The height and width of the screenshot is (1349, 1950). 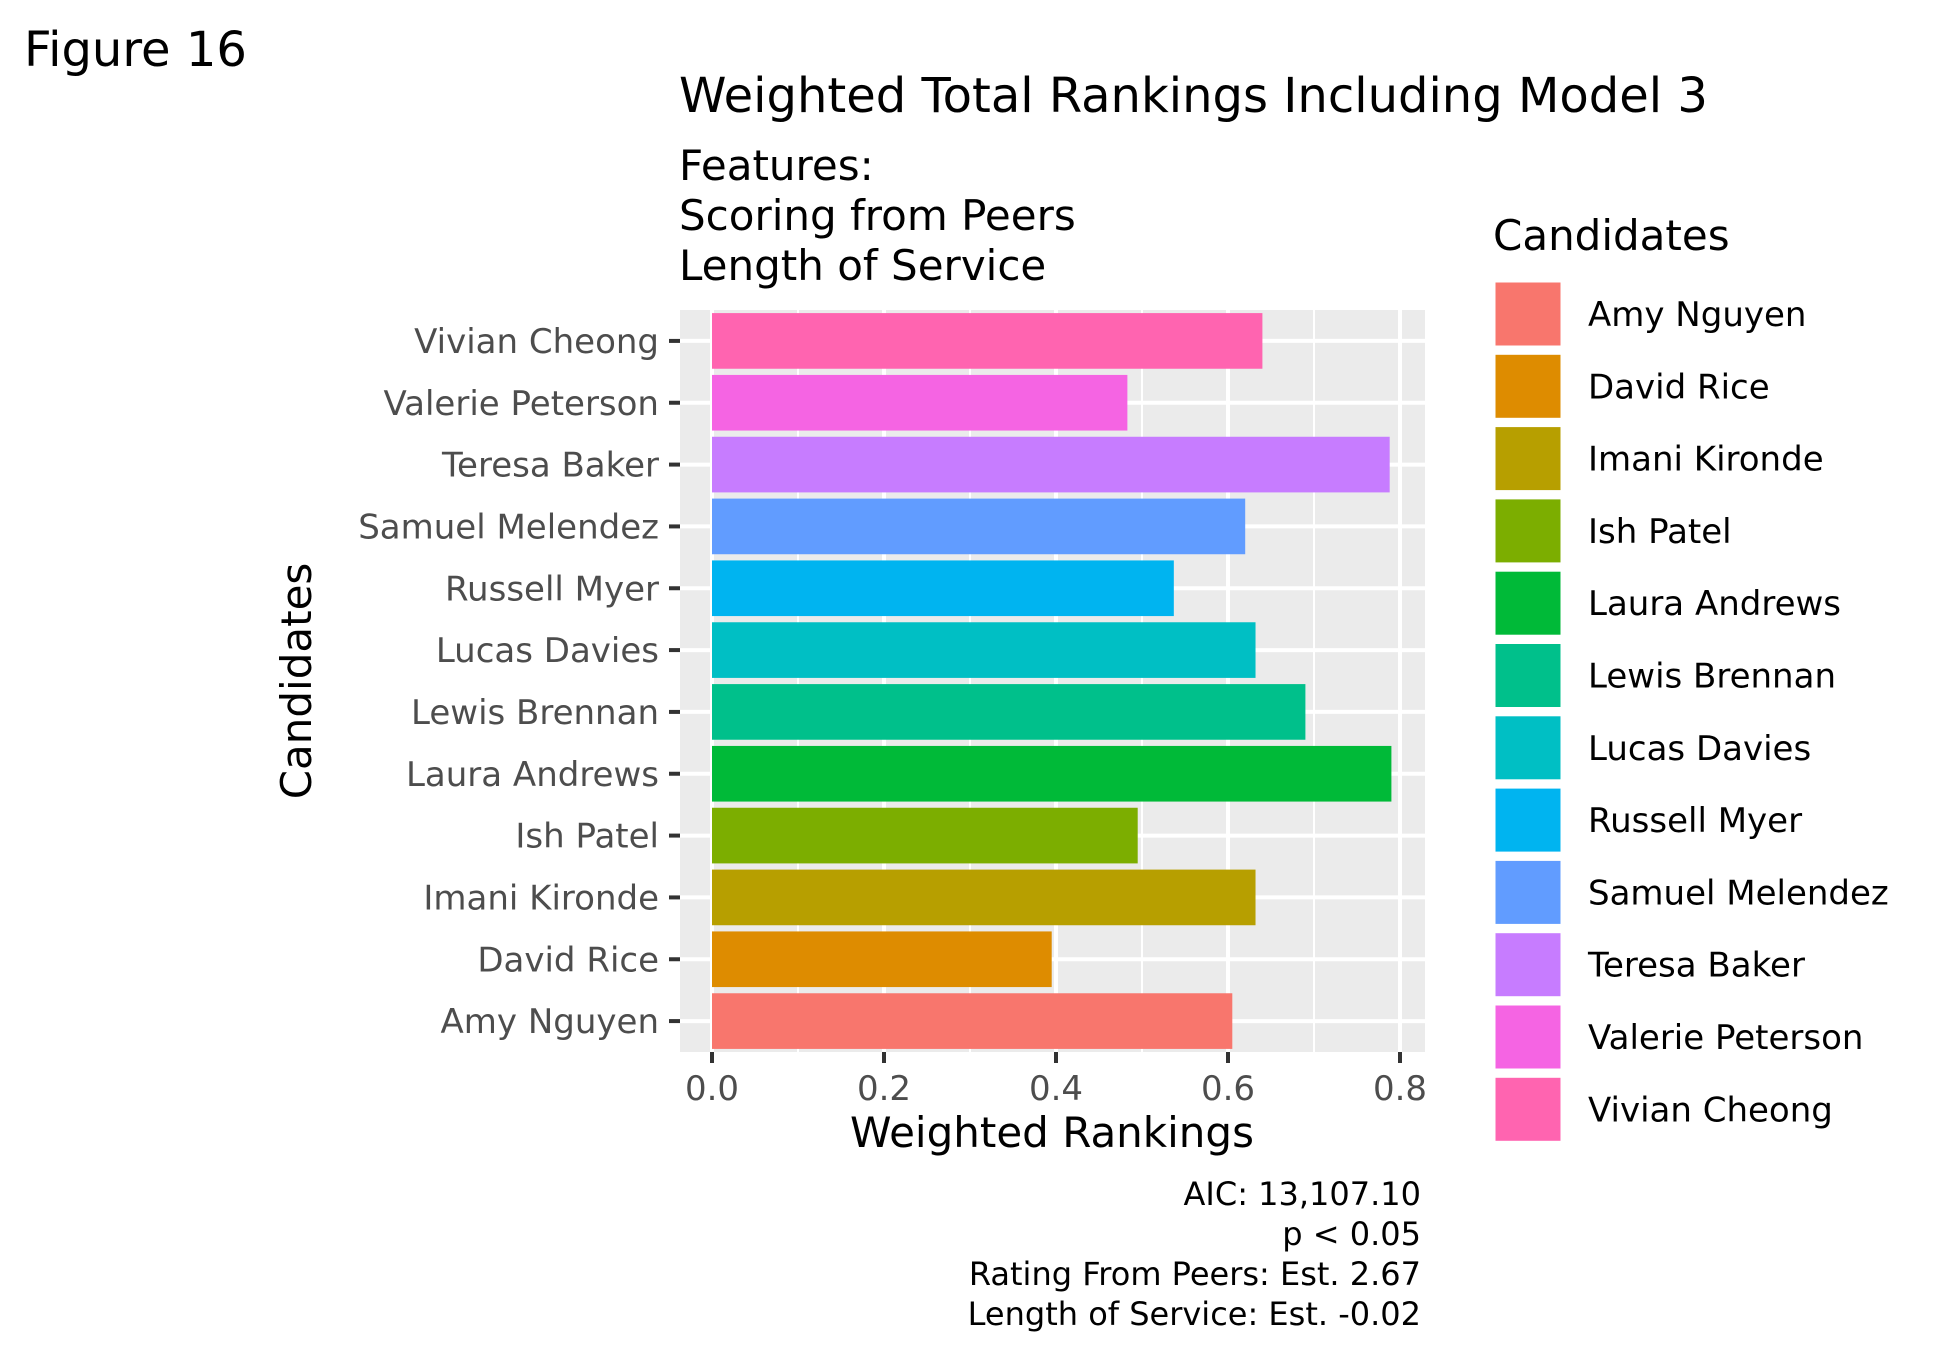 What do you see at coordinates (1738, 893) in the screenshot?
I see `legend-label: Samuel Melendez` at bounding box center [1738, 893].